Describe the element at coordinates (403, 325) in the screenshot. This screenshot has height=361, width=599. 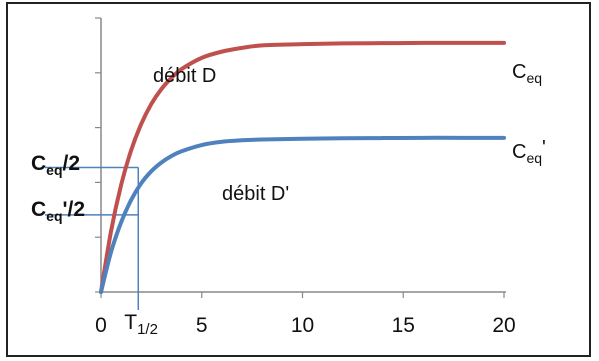
I see `x-tick-label: 15` at that location.